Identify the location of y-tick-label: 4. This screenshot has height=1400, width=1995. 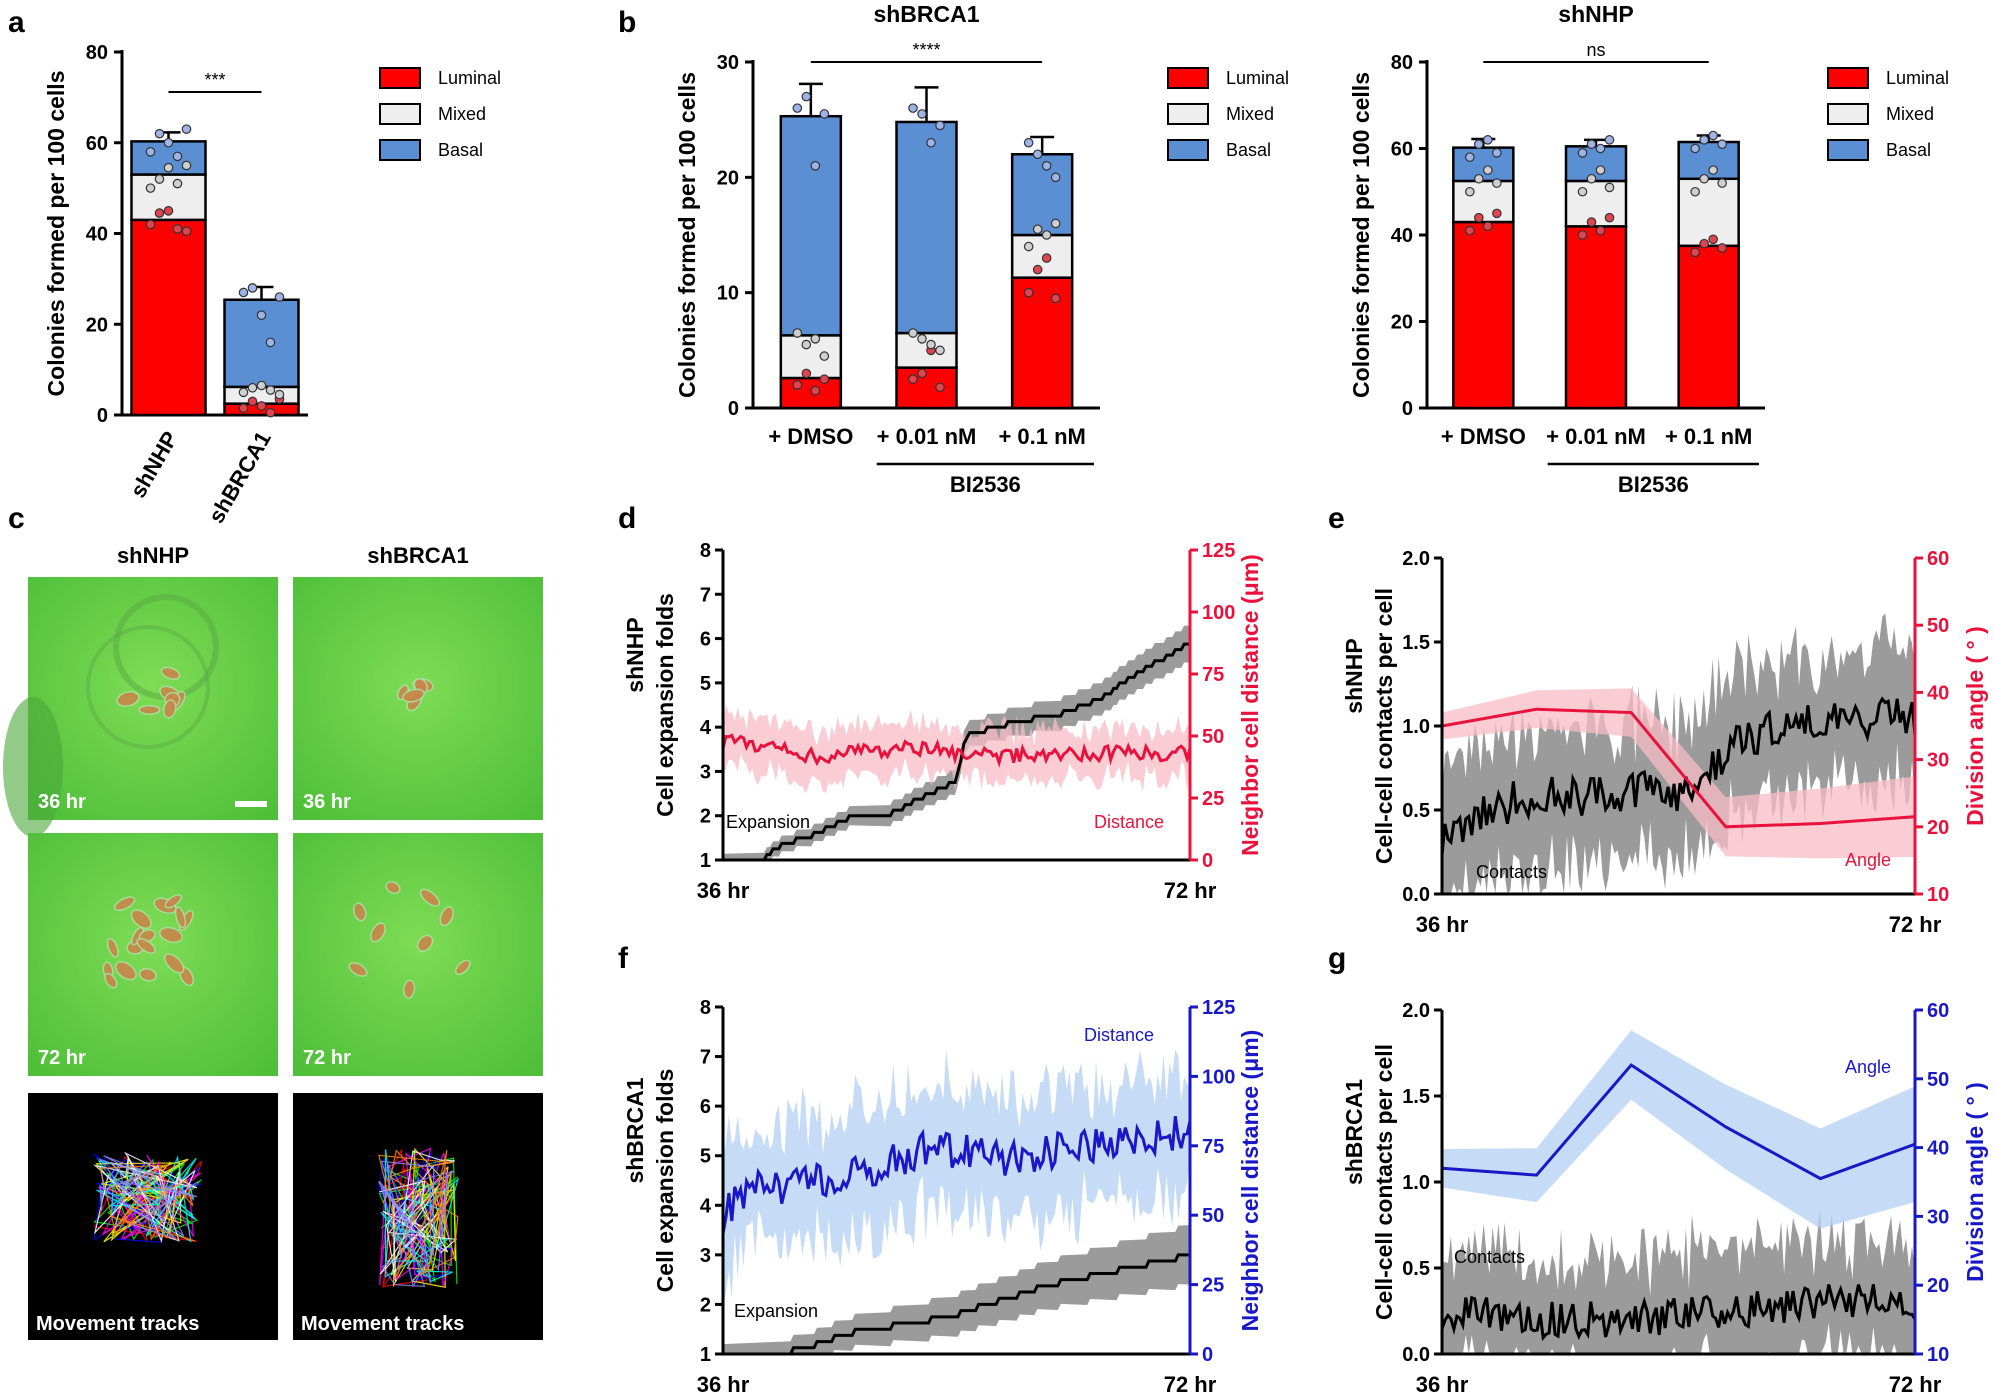
(706, 1206).